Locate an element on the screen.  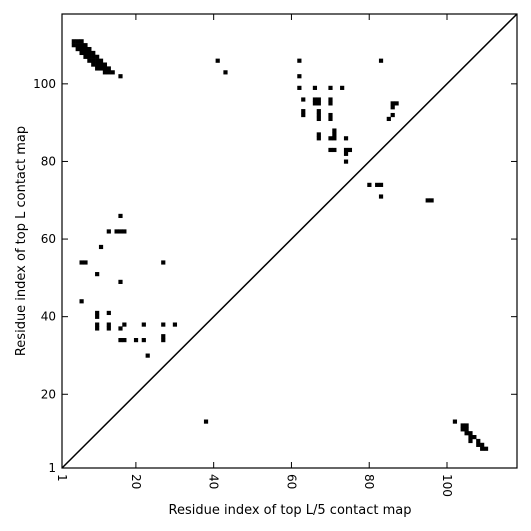
x-tick-label: 60 is located at coordinates (291, 481).